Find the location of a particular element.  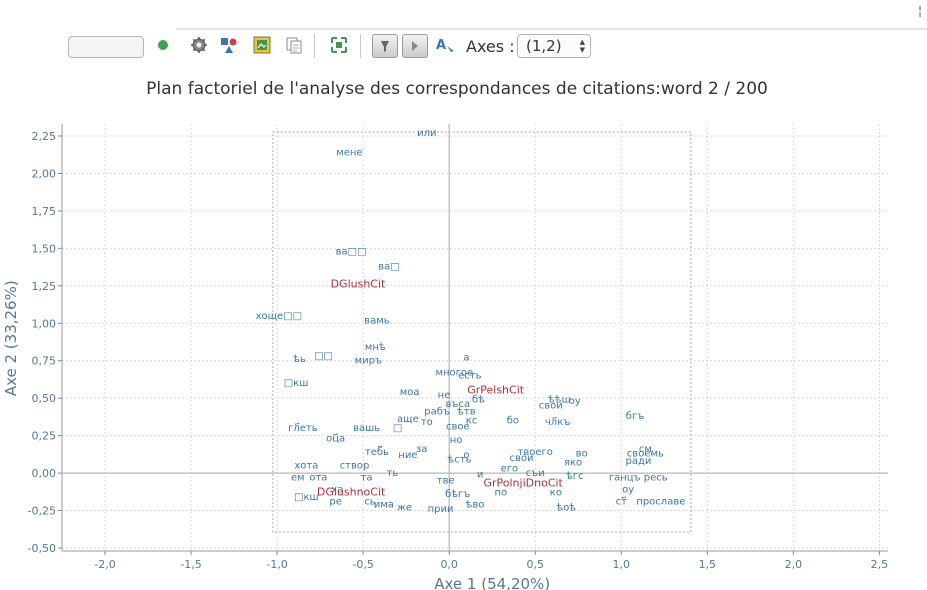

word-point: по is located at coordinates (500, 493).